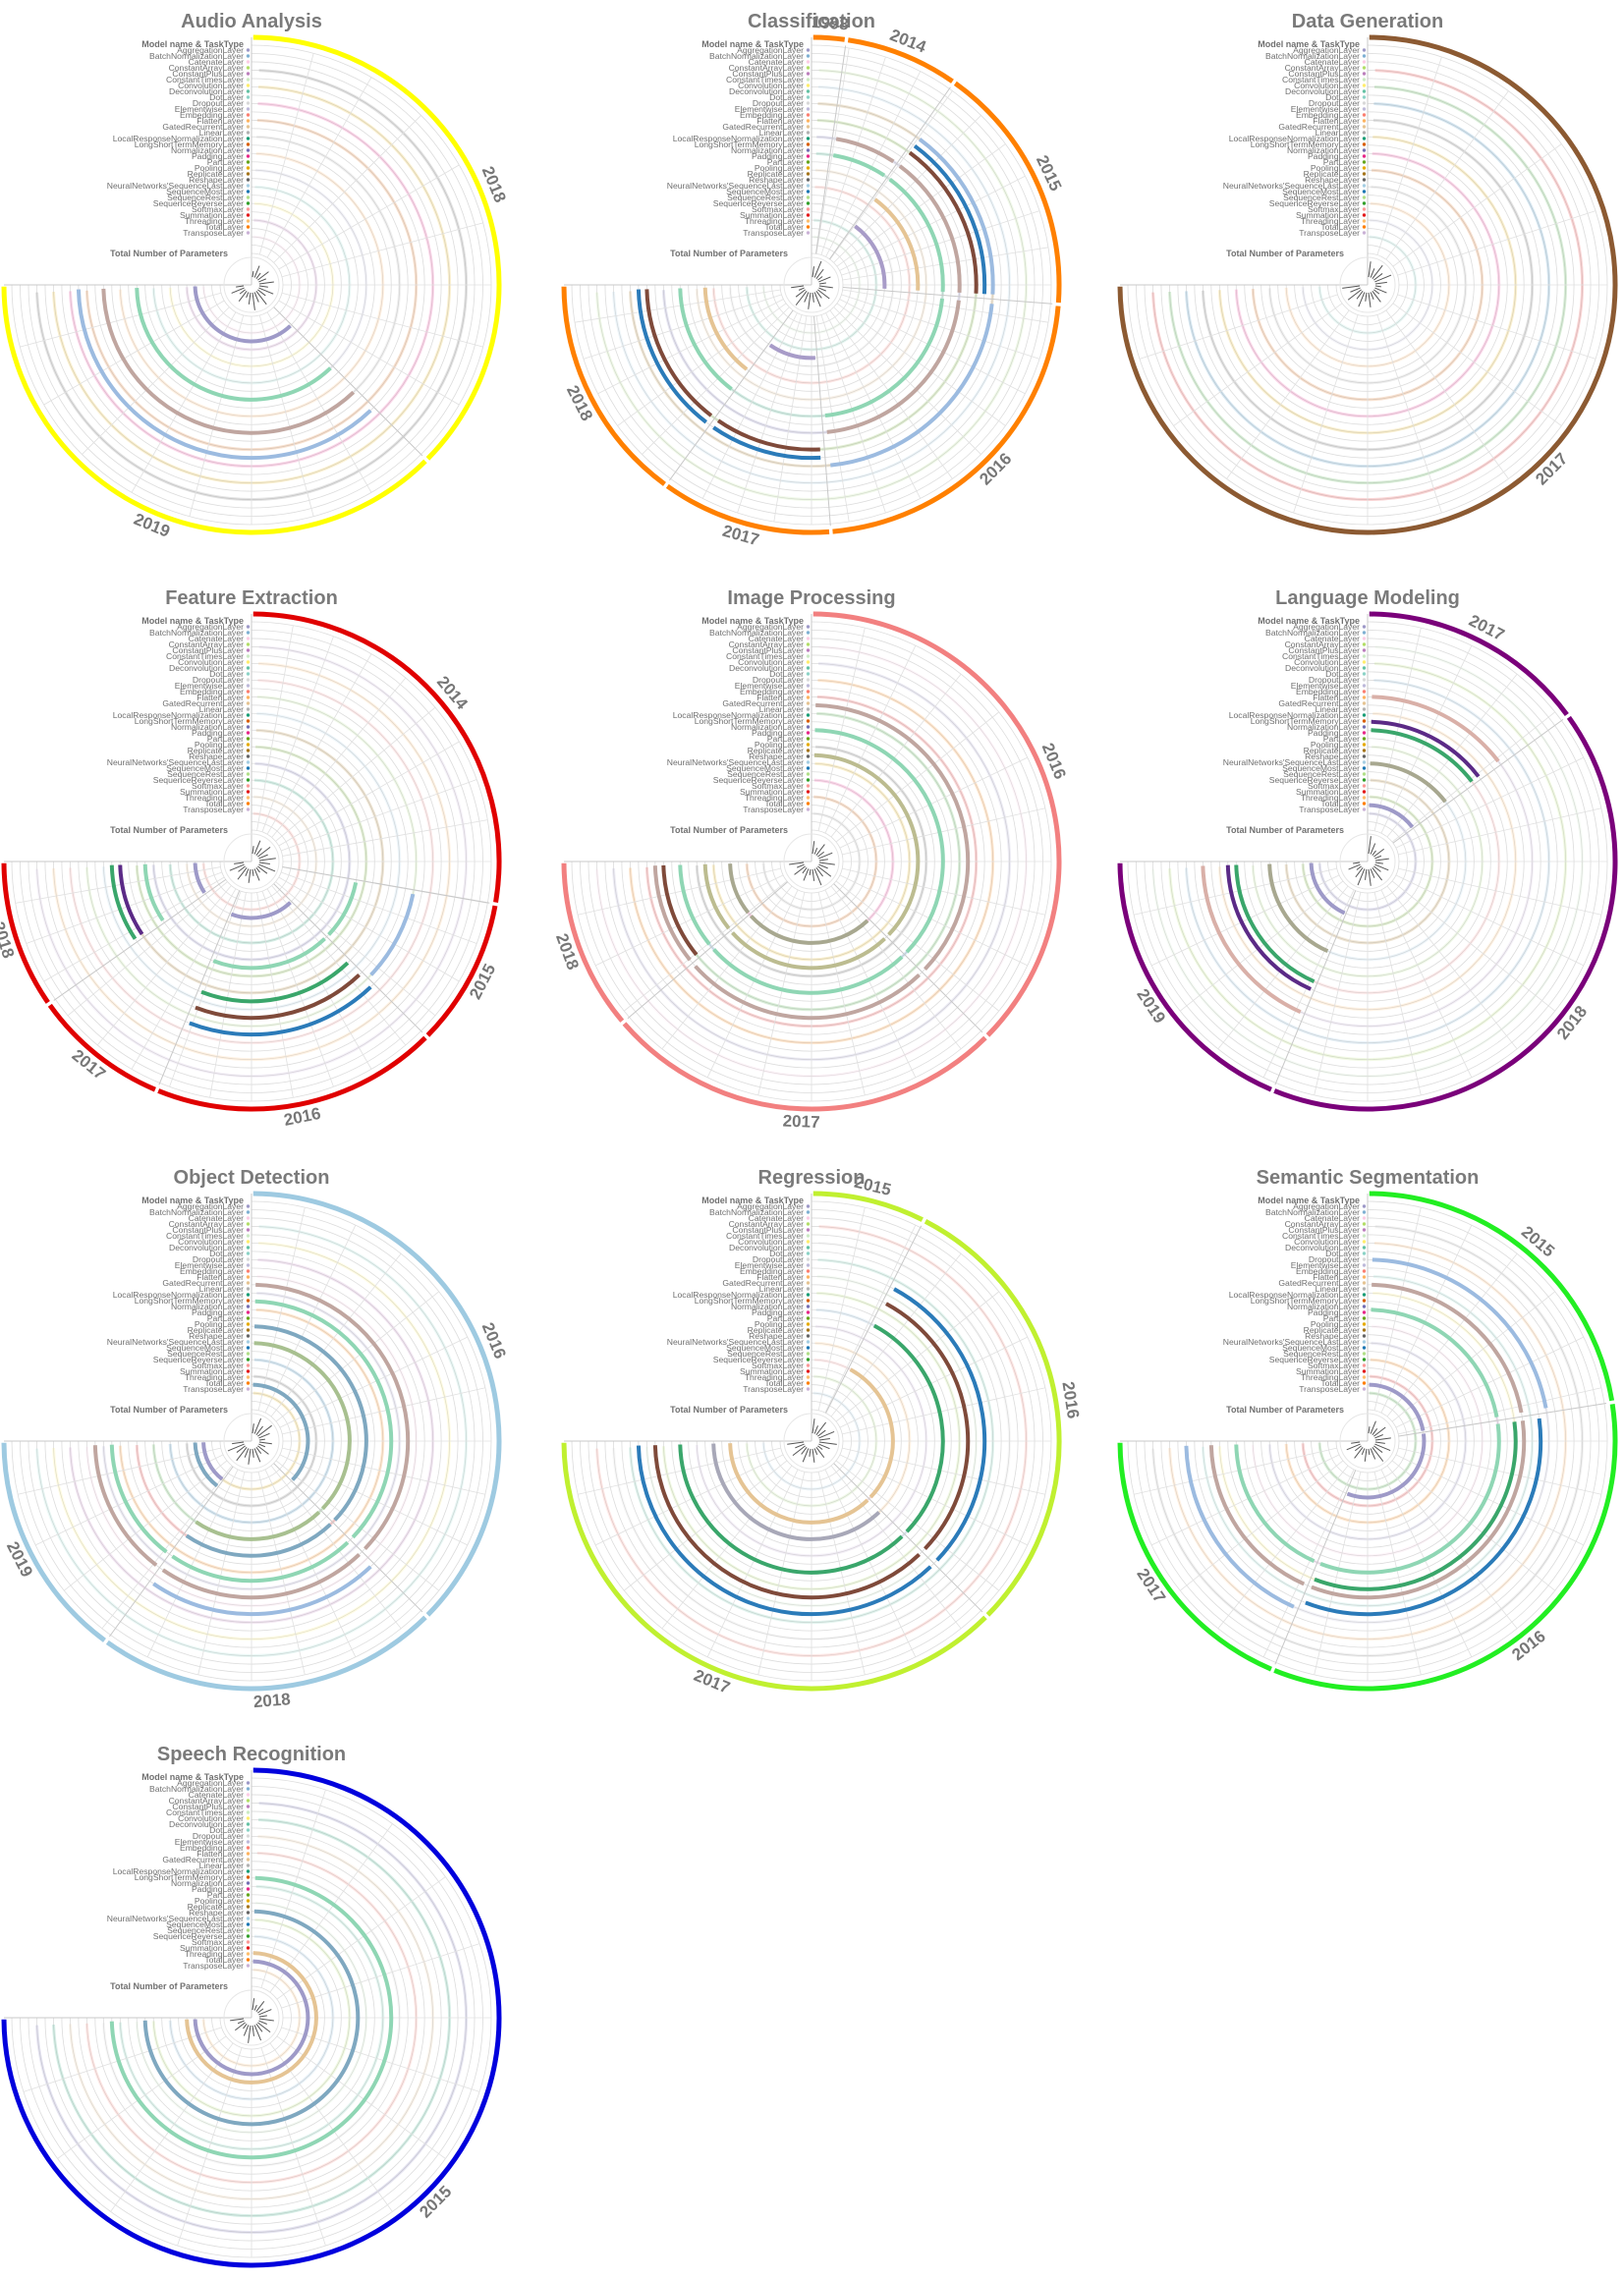  What do you see at coordinates (1368, 1178) in the screenshot?
I see `panel-title: Semantic Segmentation` at bounding box center [1368, 1178].